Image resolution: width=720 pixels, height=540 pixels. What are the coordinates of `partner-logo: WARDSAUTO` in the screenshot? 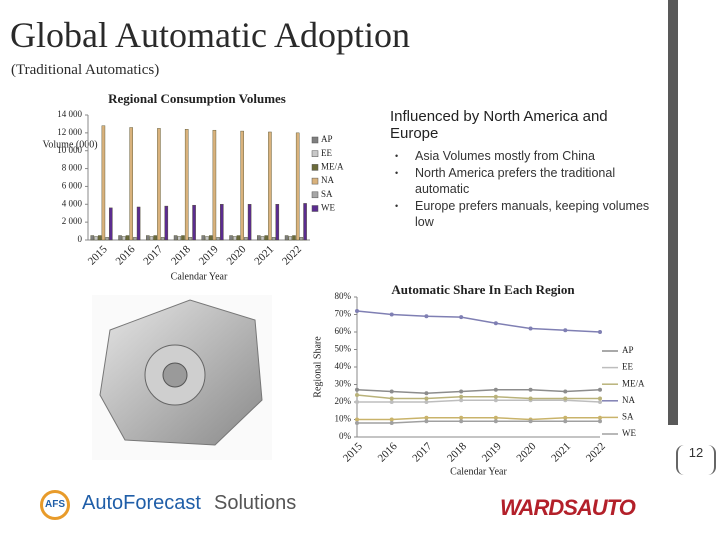 It's located at (568, 507).